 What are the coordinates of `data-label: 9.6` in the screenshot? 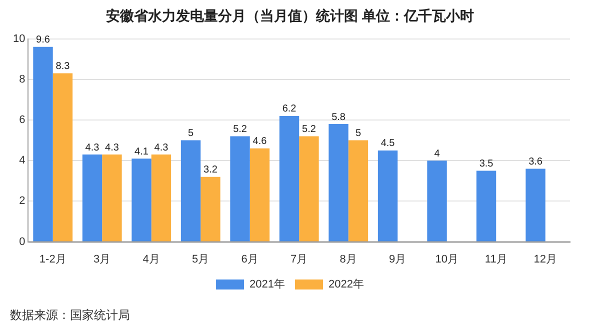 It's located at (43, 40).